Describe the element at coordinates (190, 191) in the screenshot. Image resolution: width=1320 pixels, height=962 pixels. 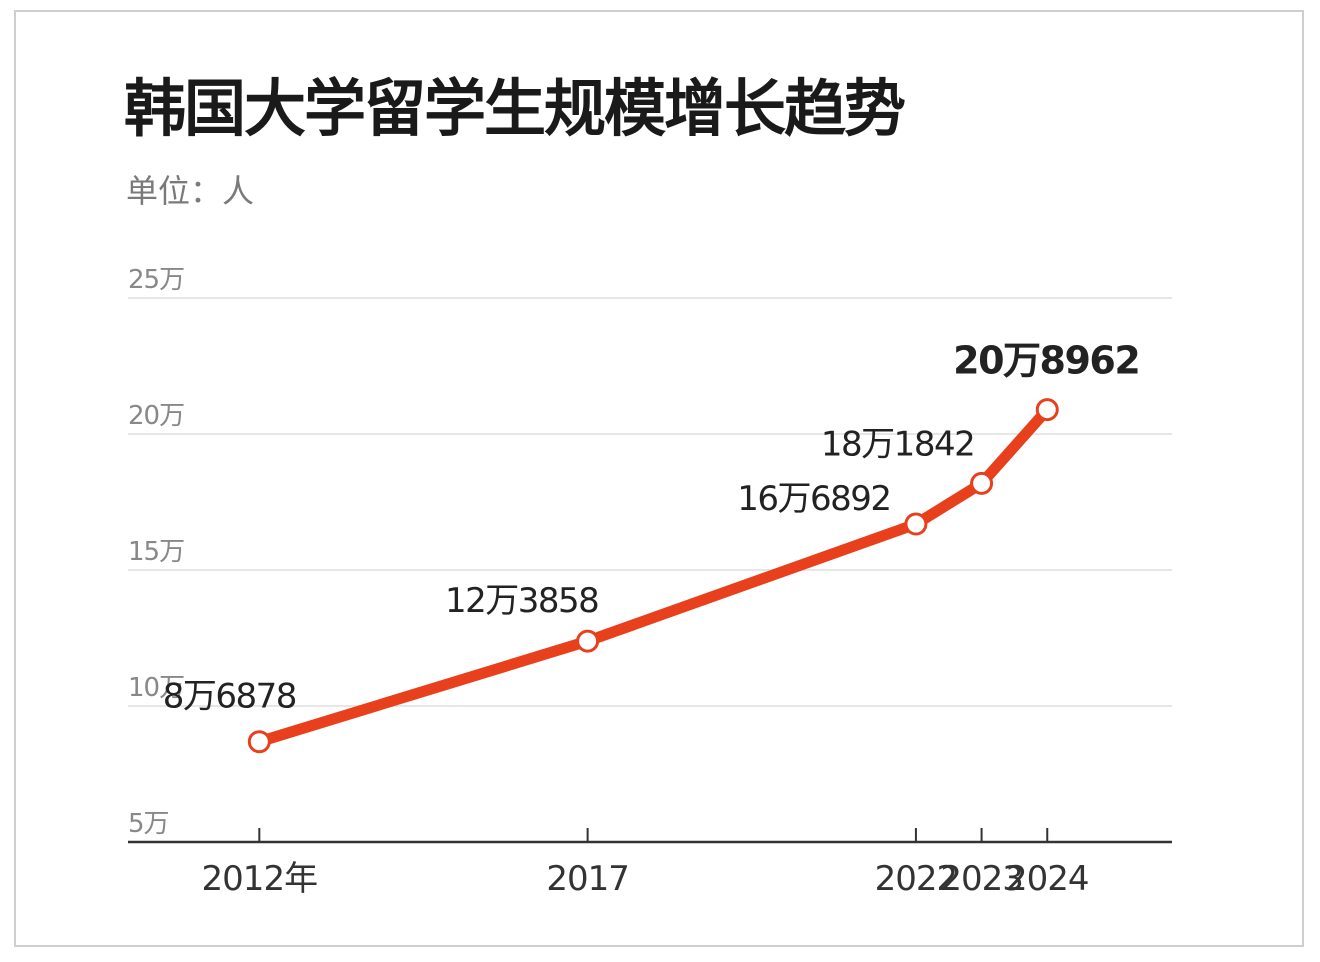
I see `unit-label: 单位：人` at that location.